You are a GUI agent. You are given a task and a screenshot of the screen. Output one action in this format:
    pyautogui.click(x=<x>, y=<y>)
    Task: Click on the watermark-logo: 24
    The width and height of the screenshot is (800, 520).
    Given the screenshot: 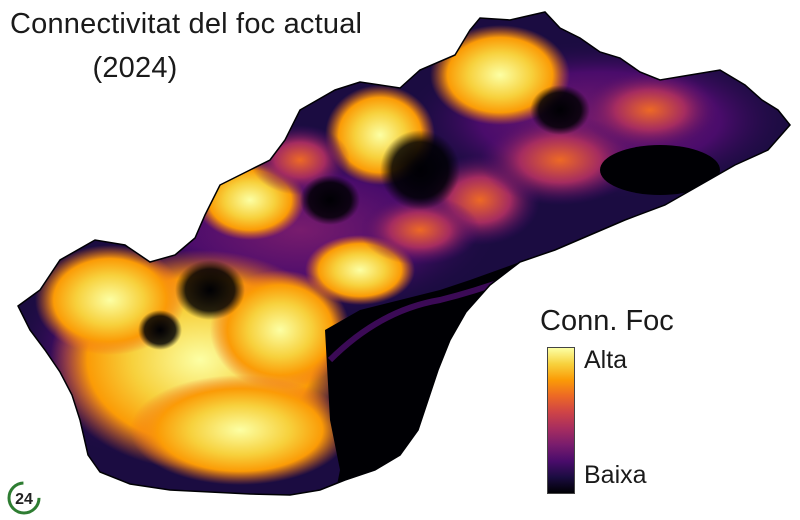 What is the action you would take?
    pyautogui.click(x=24, y=498)
    